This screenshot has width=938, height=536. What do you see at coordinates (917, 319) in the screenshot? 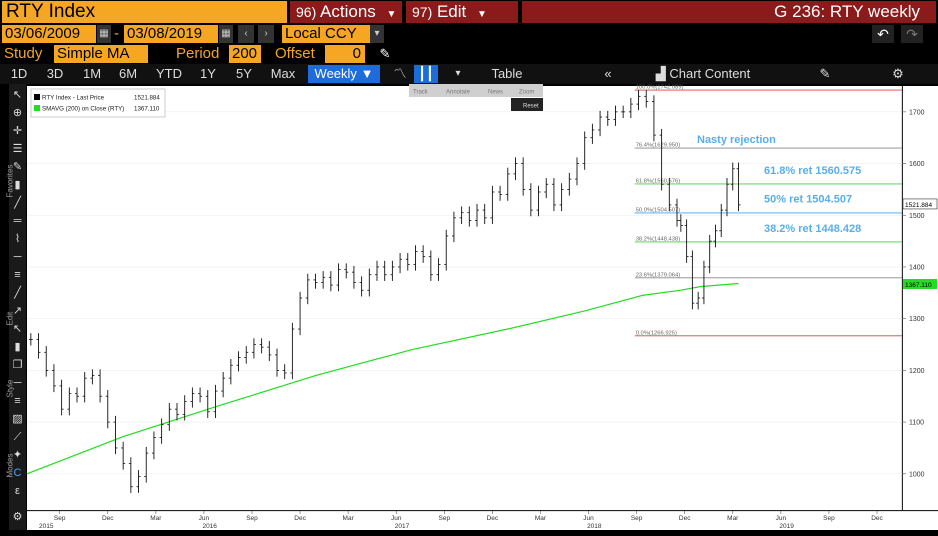
I see `y-tick-label: 1300` at bounding box center [917, 319].